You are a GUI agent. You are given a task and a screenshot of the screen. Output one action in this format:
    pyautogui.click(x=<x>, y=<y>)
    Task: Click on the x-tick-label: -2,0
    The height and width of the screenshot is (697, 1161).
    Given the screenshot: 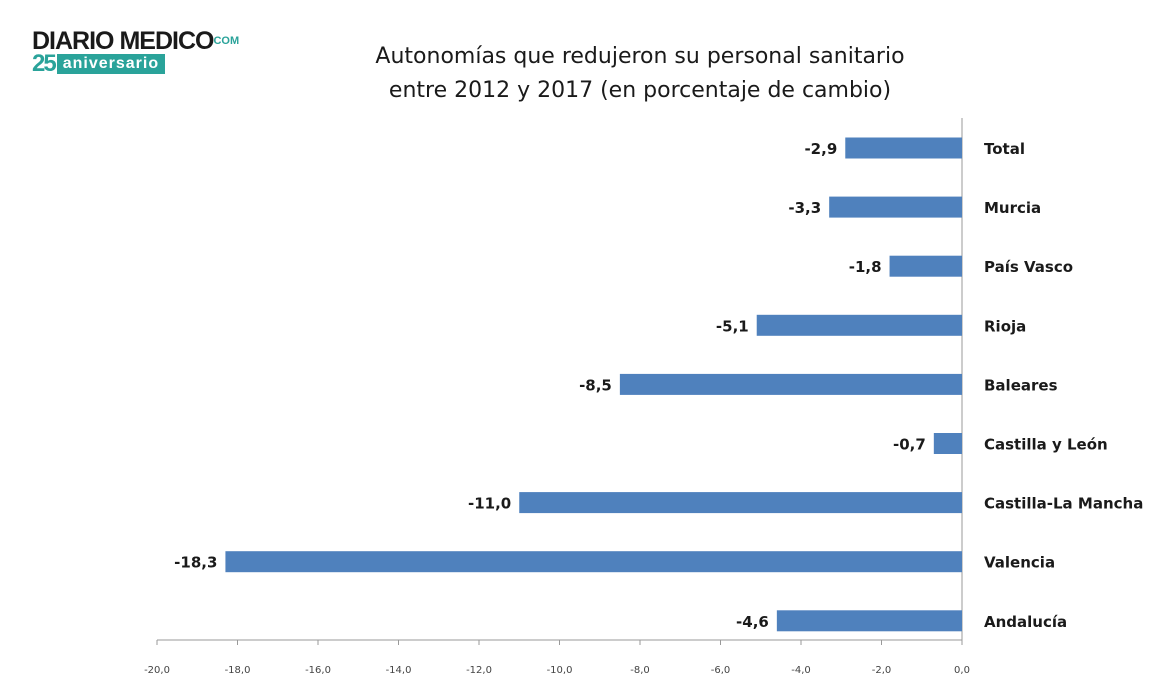 What is the action you would take?
    pyautogui.click(x=882, y=670)
    